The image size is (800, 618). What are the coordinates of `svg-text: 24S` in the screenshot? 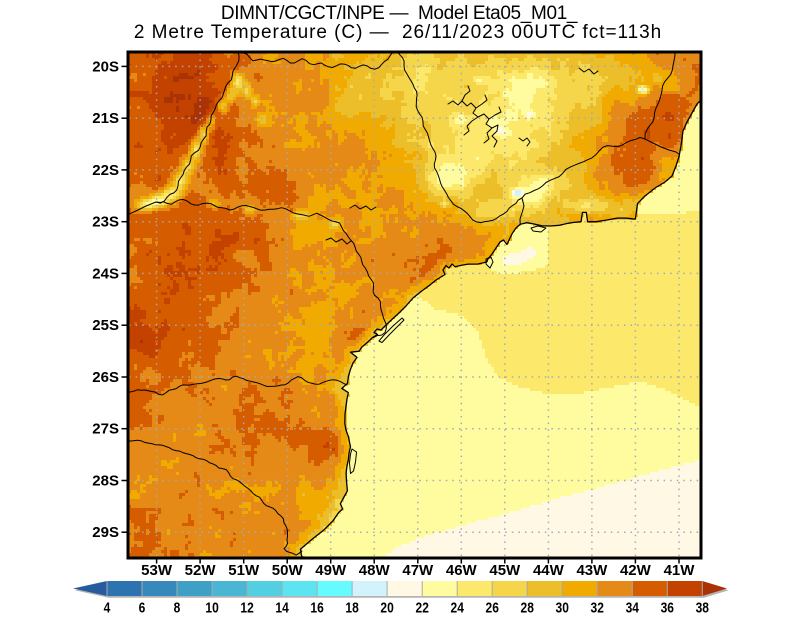 It's located at (105, 273).